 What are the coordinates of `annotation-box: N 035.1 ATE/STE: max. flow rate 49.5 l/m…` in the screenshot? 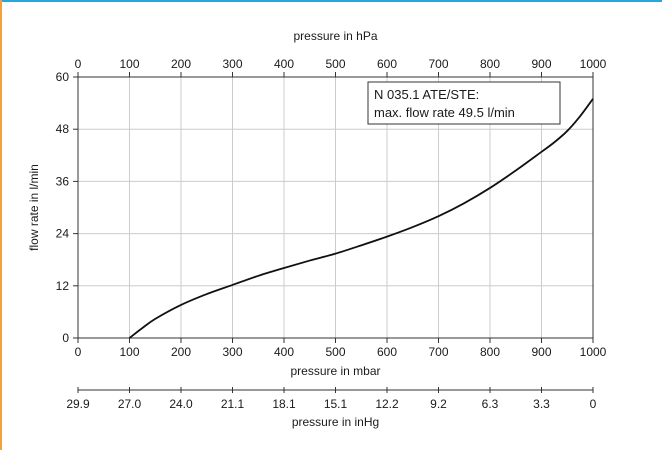 It's located at (464, 103).